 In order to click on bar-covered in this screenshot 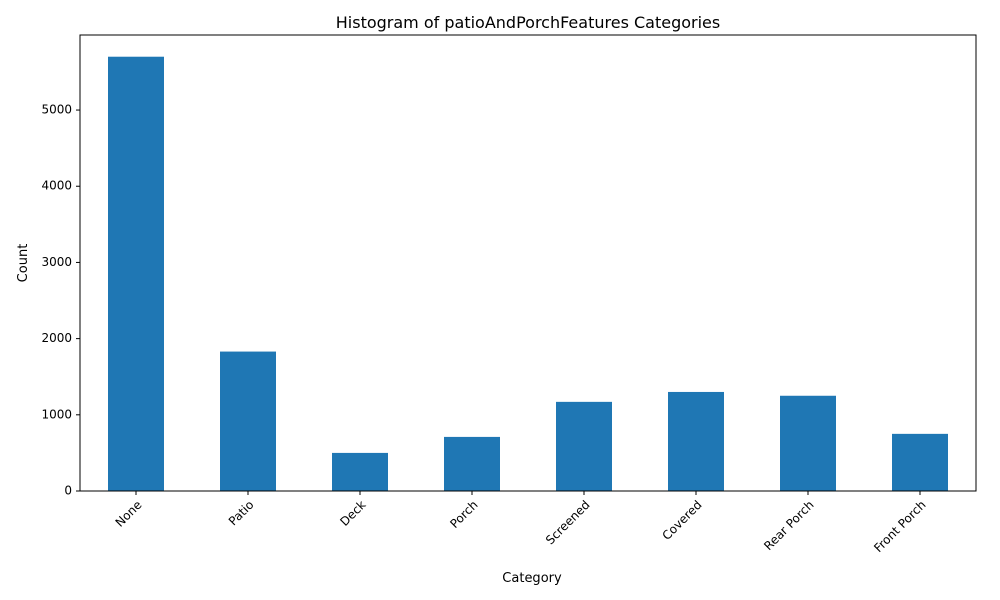, I will do `click(696, 441)`.